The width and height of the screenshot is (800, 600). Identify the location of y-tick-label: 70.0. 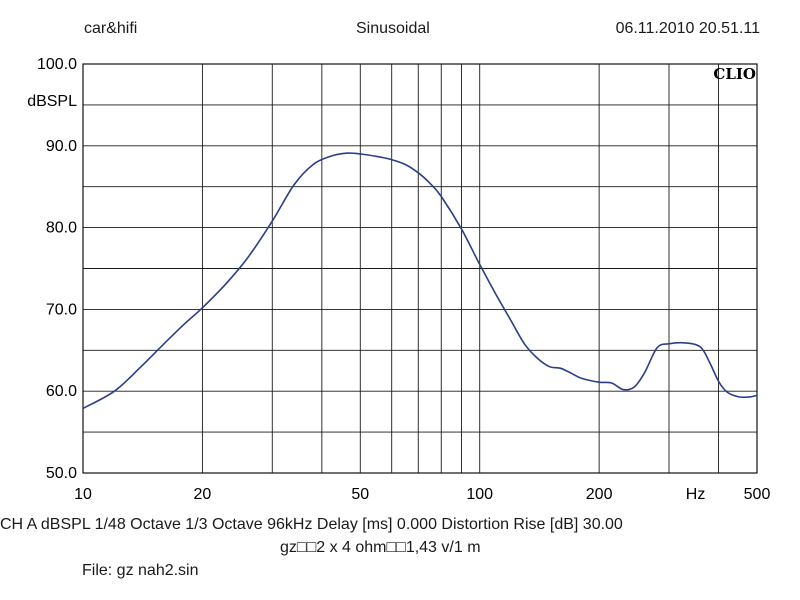
(61, 309).